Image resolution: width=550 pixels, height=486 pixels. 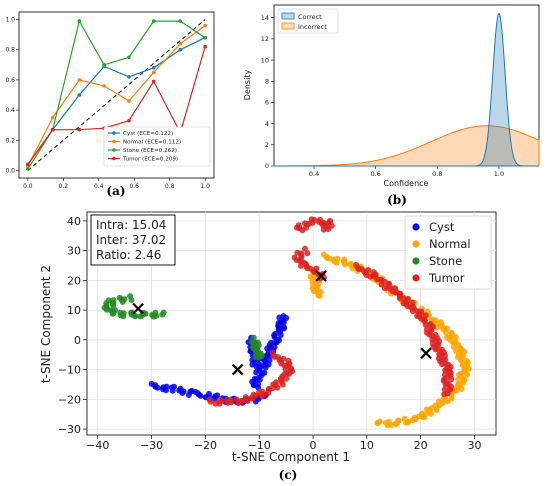 What do you see at coordinates (150, 151) in the screenshot?
I see `stone-legend-label: Stone (ECE=0.262)` at bounding box center [150, 151].